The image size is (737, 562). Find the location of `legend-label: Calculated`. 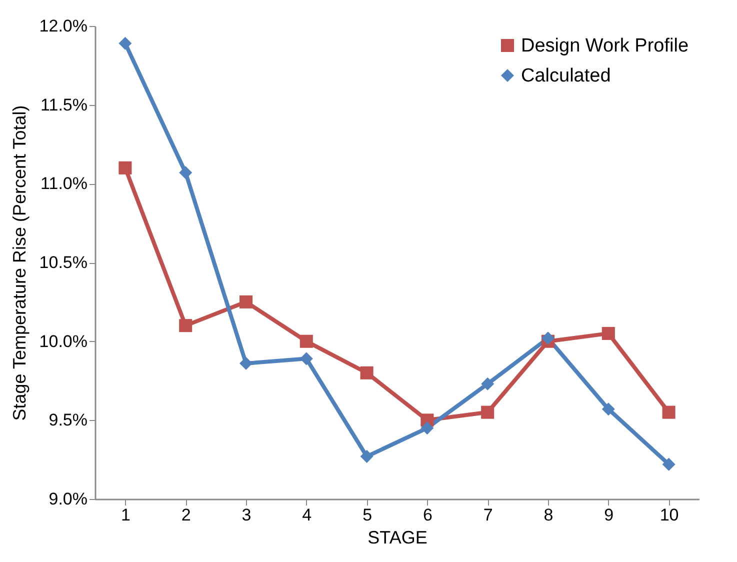

legend-label: Calculated is located at coordinates (566, 76).